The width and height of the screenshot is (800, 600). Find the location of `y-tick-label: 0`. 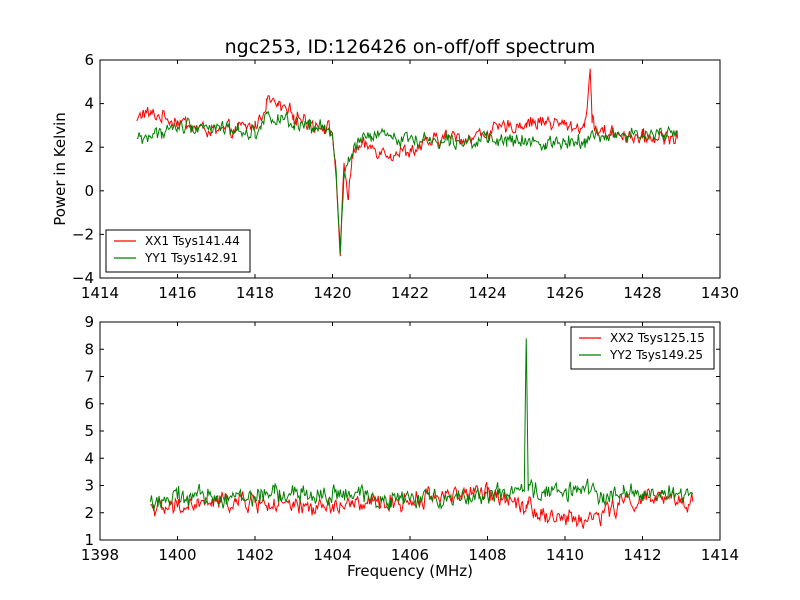

y-tick-label: 0 is located at coordinates (89, 191).